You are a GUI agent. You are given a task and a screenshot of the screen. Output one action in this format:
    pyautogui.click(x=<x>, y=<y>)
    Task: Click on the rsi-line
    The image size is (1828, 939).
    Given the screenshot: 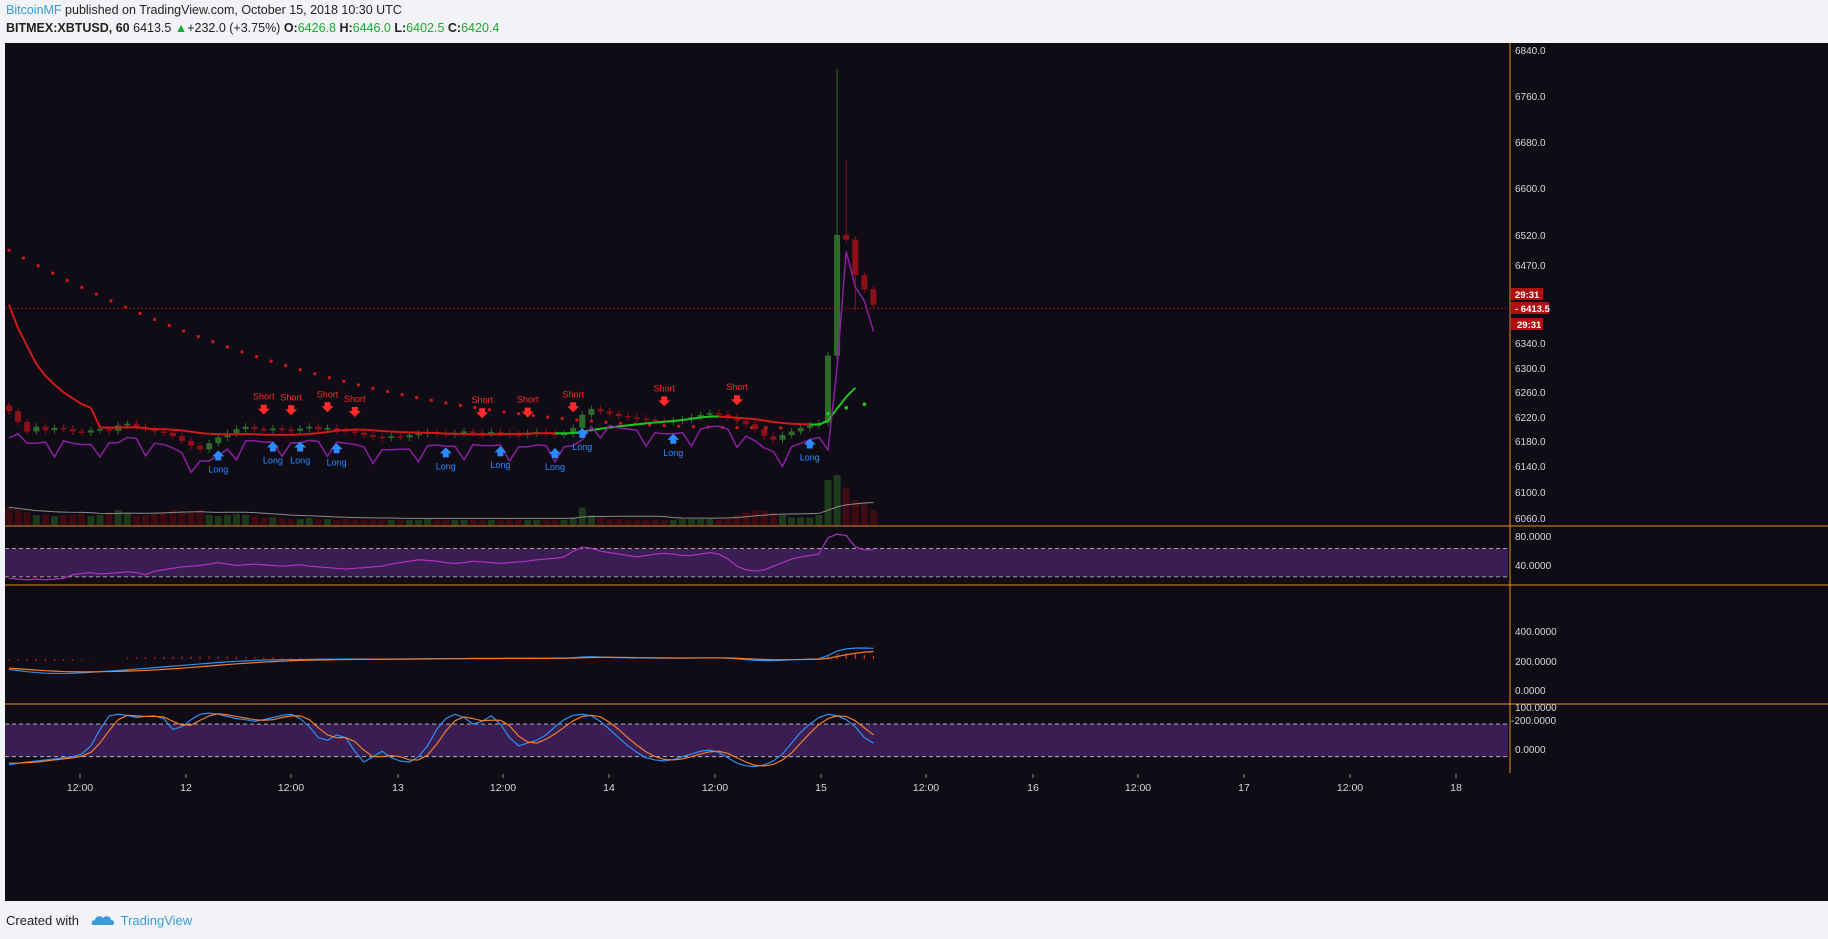 What is the action you would take?
    pyautogui.click(x=441, y=557)
    